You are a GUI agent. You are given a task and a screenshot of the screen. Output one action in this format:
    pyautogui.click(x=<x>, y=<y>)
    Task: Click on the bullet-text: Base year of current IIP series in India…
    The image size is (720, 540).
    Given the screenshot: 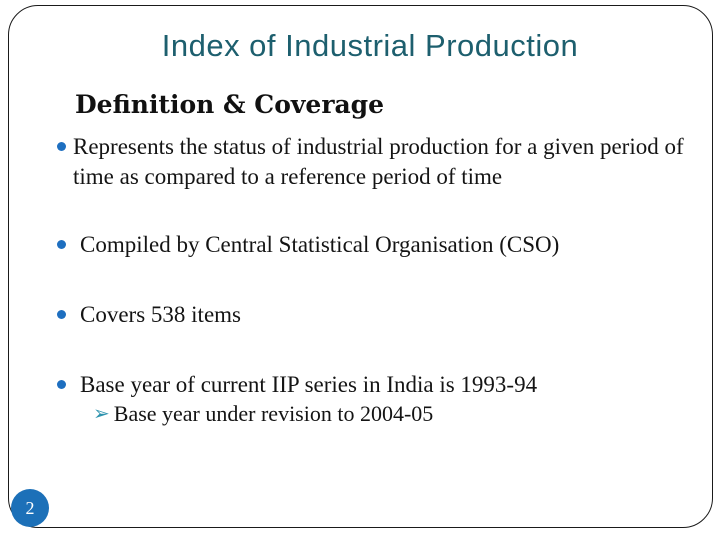 What is the action you would take?
    pyautogui.click(x=309, y=384)
    